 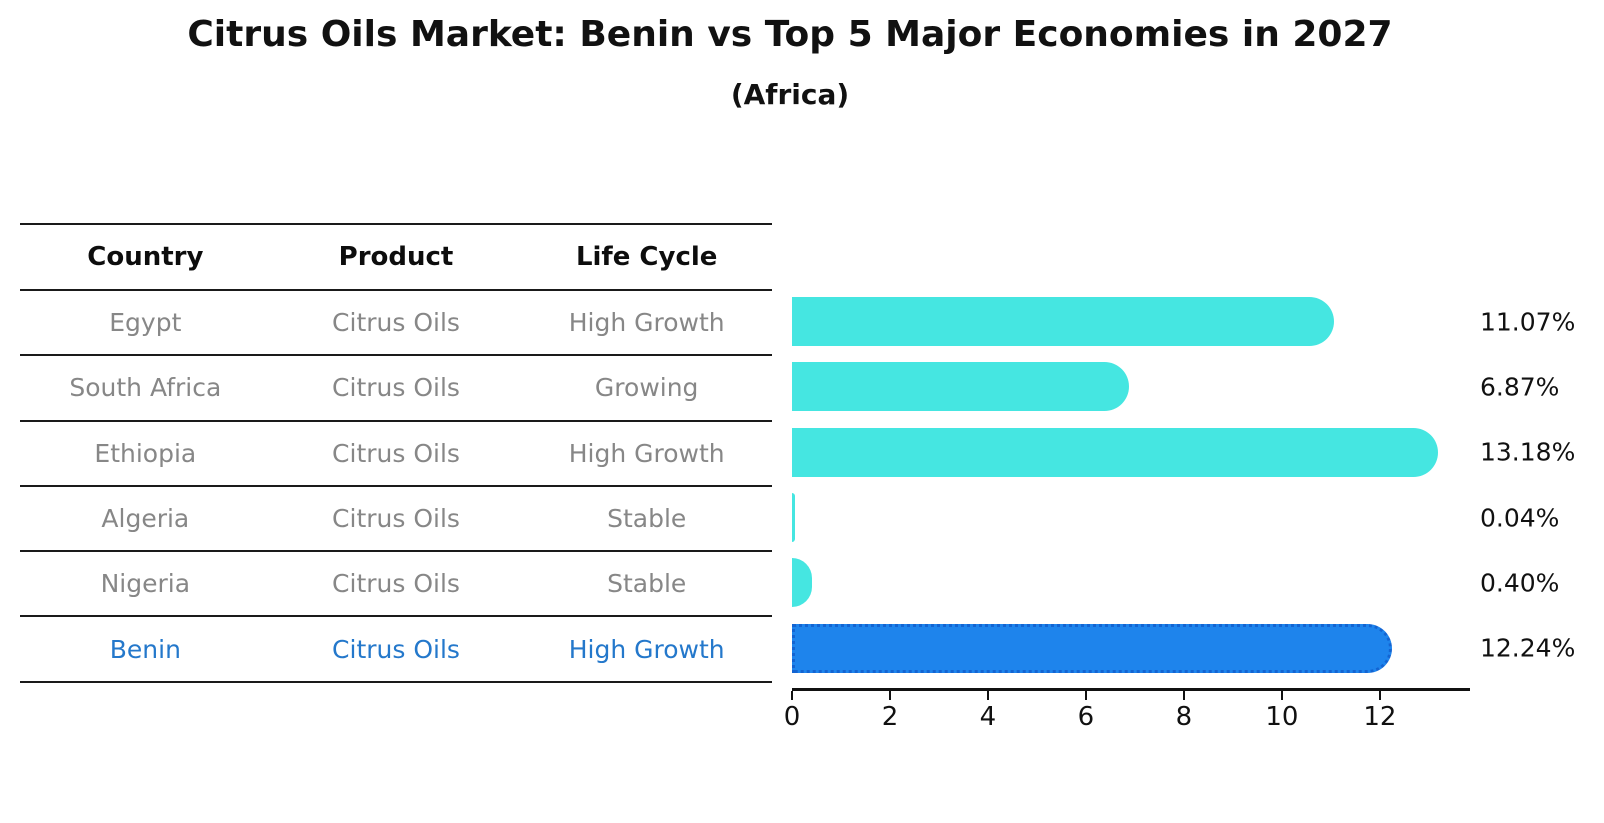 What do you see at coordinates (802, 583) in the screenshot?
I see `bar-nigeria` at bounding box center [802, 583].